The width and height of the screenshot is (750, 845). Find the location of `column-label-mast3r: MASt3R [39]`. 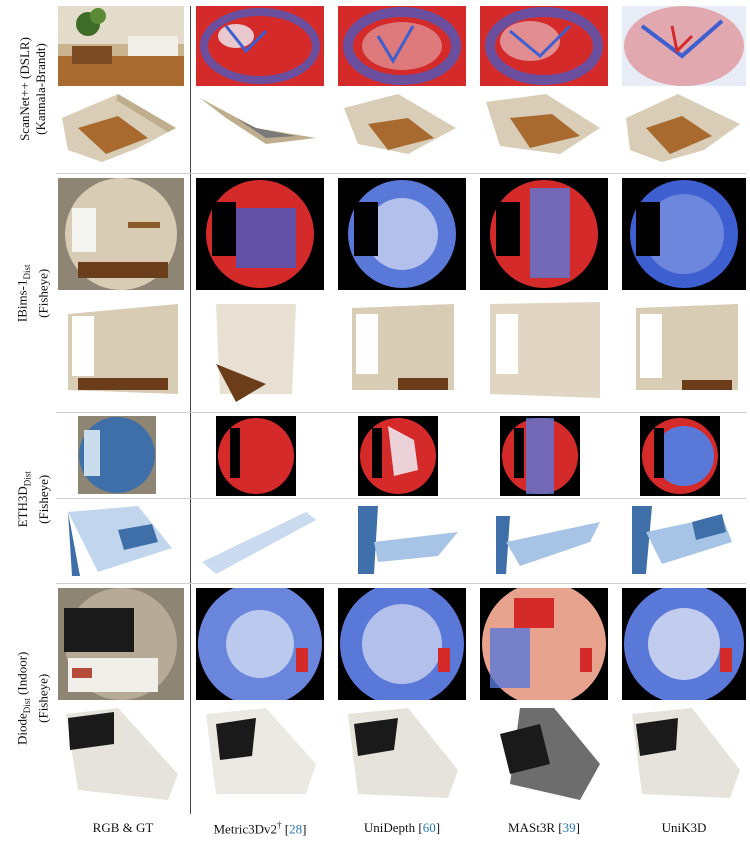

column-label-mast3r: MASt3R [39] is located at coordinates (544, 827).